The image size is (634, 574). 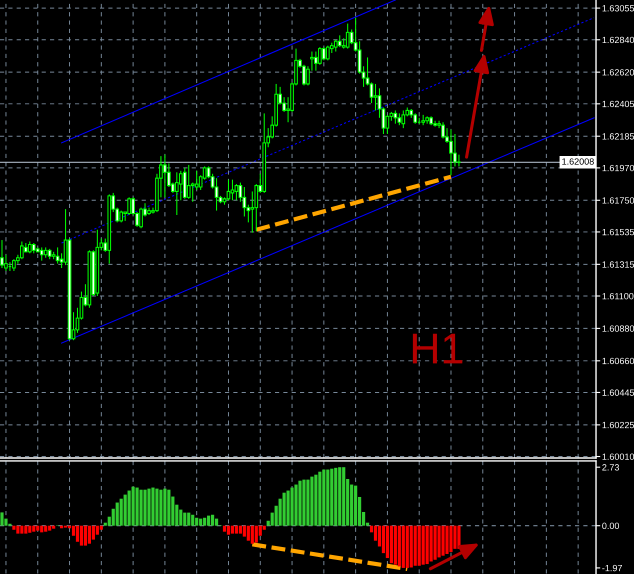 What do you see at coordinates (618, 72) in the screenshot?
I see `y-tick-label: 1.62620` at bounding box center [618, 72].